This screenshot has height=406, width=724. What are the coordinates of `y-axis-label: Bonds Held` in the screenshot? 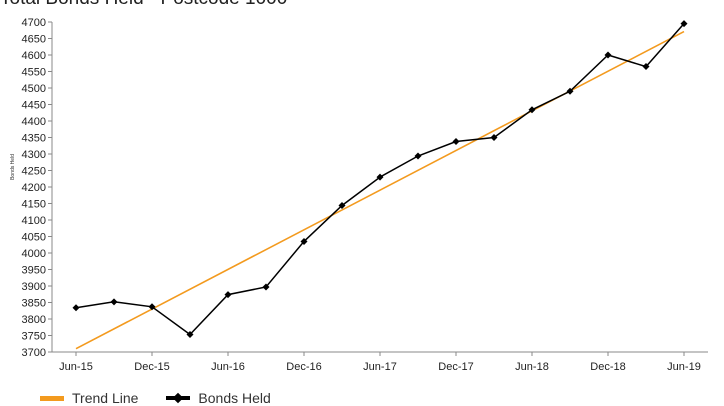 It's located at (13, 167).